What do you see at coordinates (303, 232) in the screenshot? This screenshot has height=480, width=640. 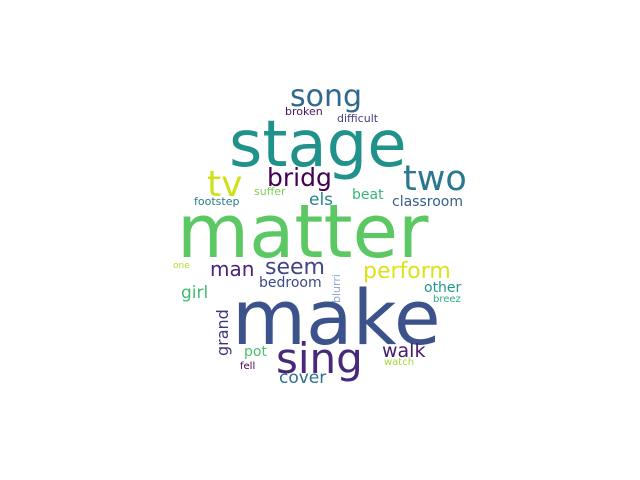 I see `word-matter: matter` at bounding box center [303, 232].